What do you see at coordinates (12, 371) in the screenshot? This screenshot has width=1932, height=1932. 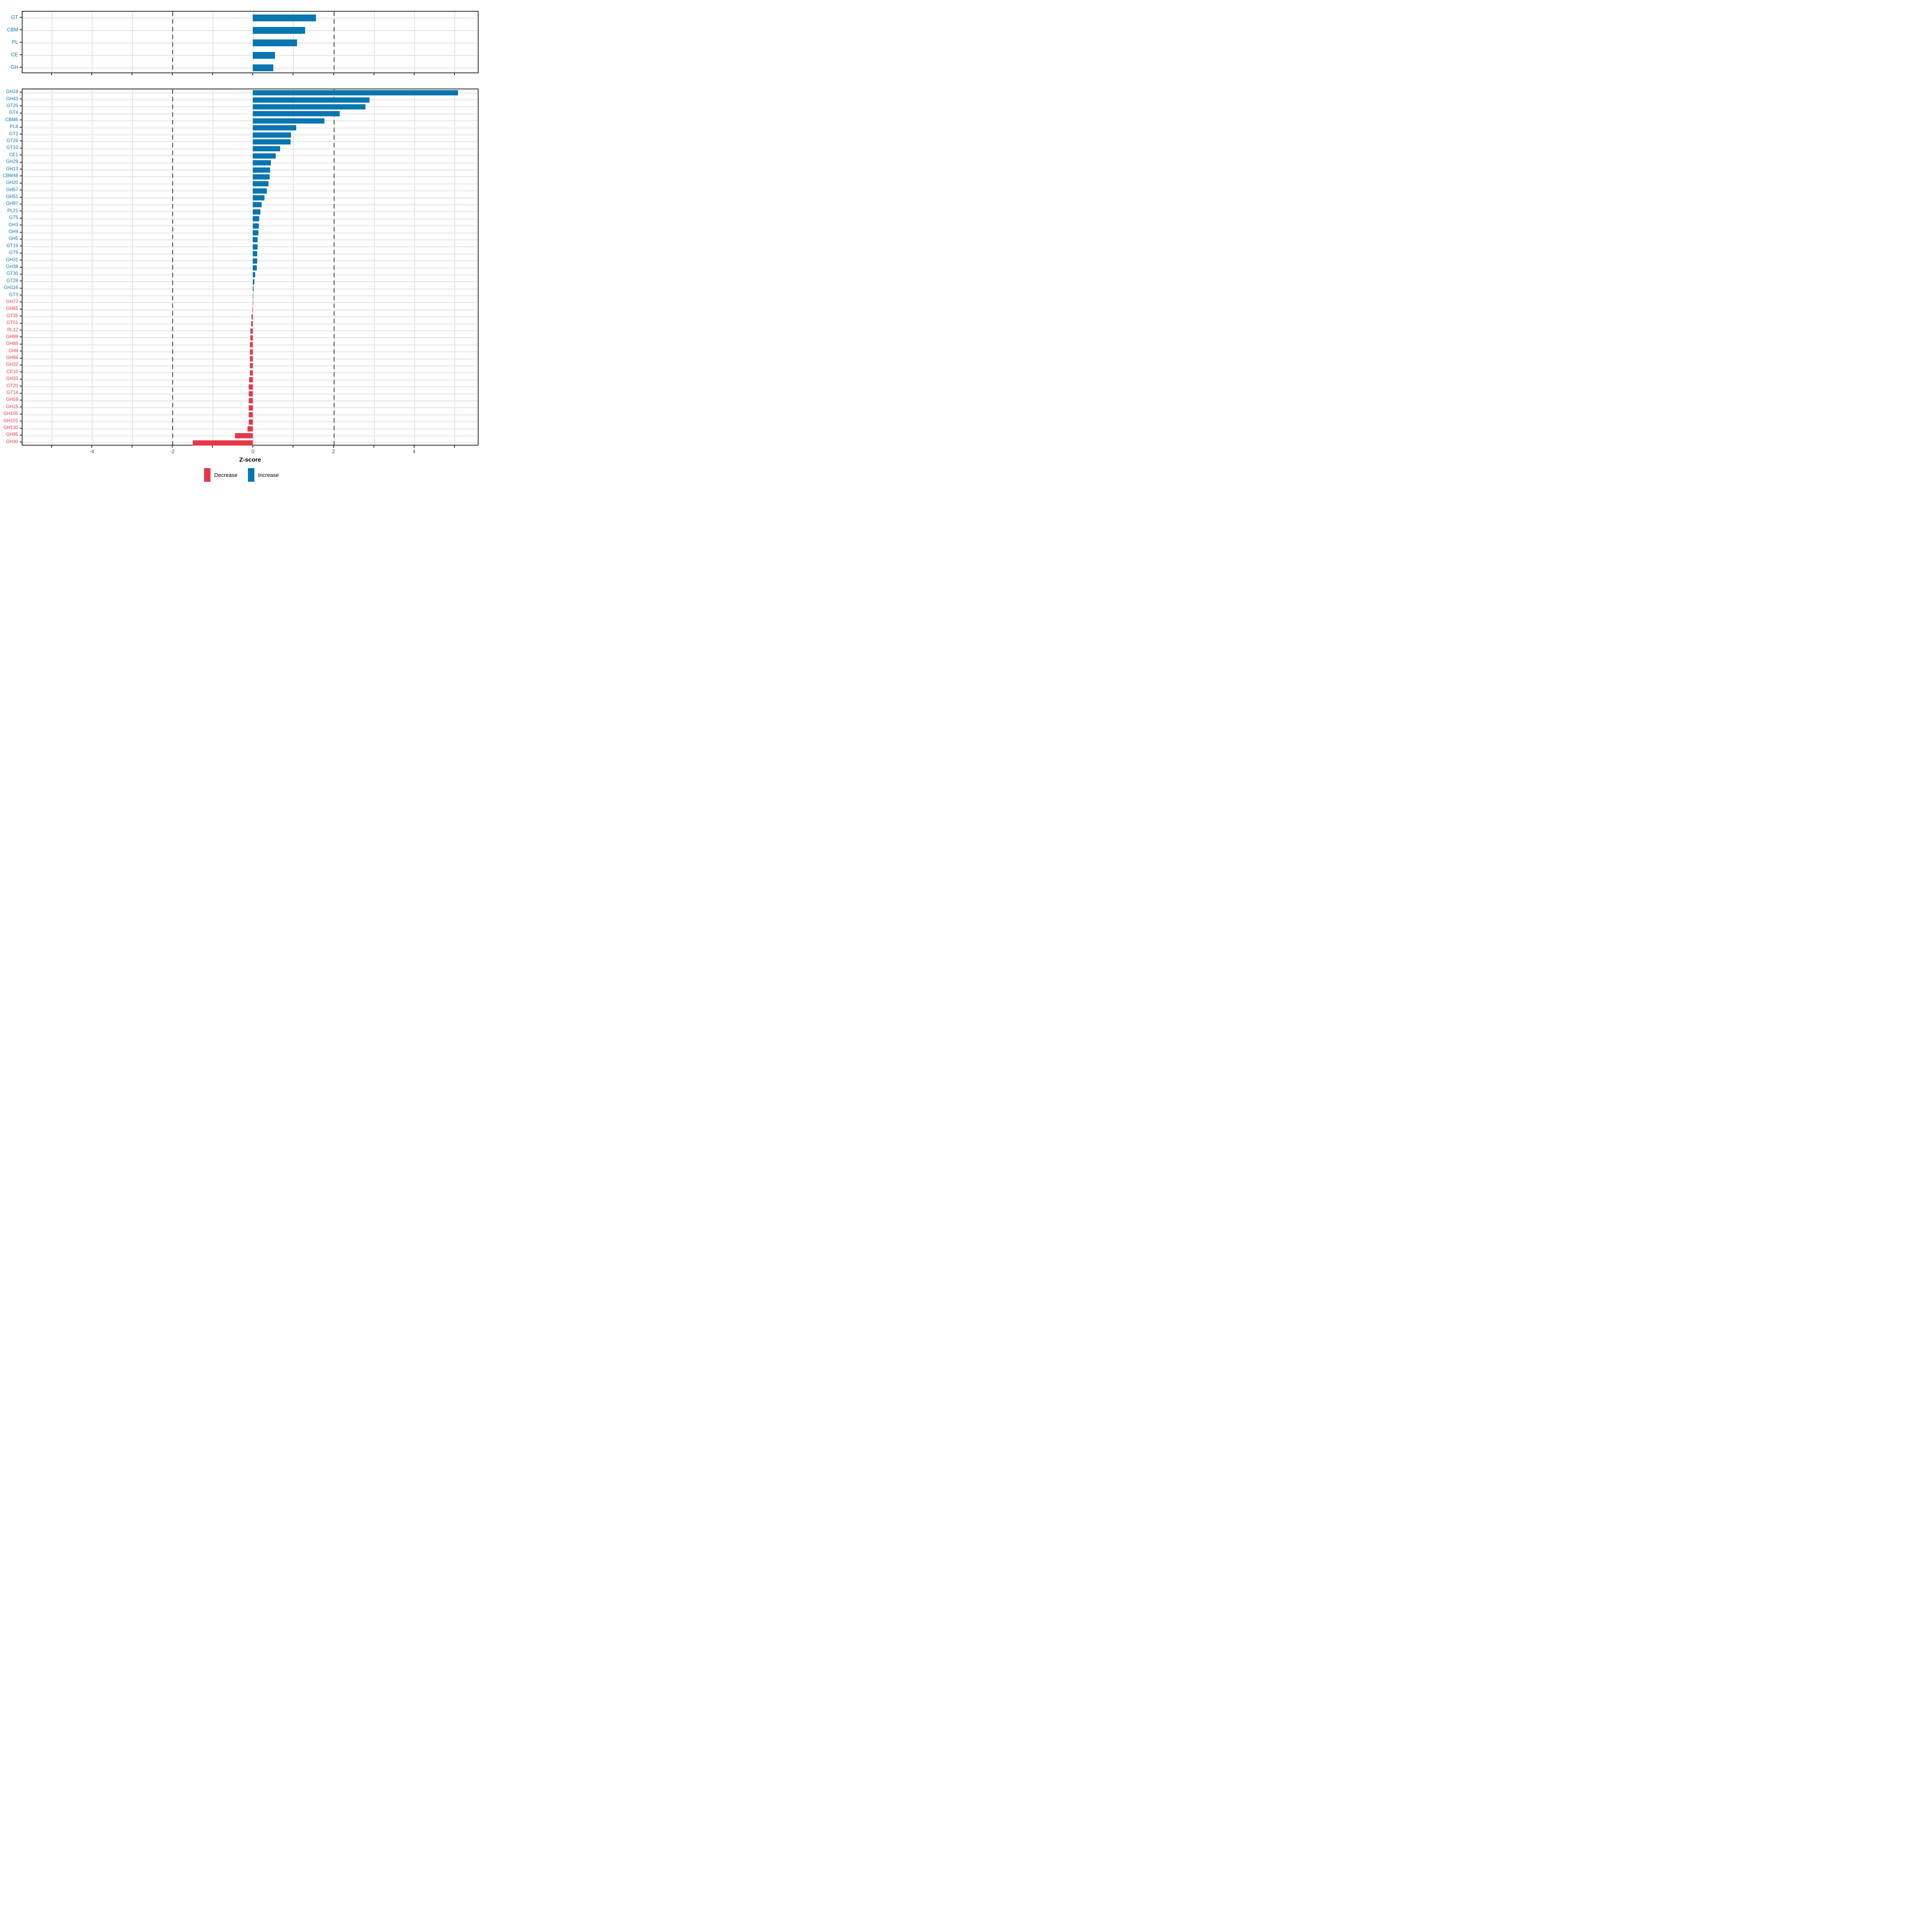 I see `category-label-CE10: CE10` at bounding box center [12, 371].